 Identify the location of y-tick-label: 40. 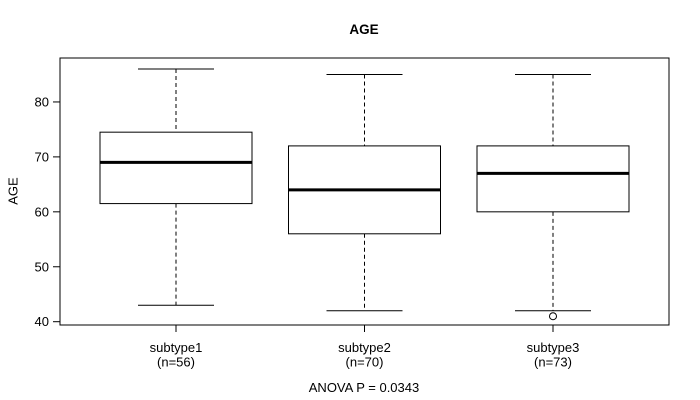
(42, 321).